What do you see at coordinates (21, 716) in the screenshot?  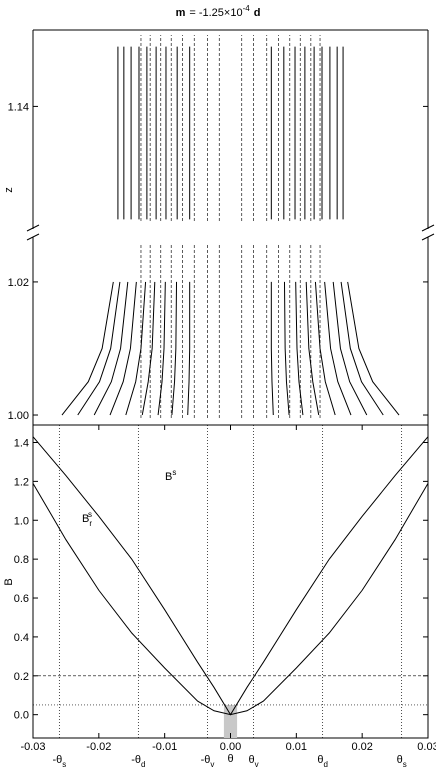 I see `y-tick-label: 0.0` at bounding box center [21, 716].